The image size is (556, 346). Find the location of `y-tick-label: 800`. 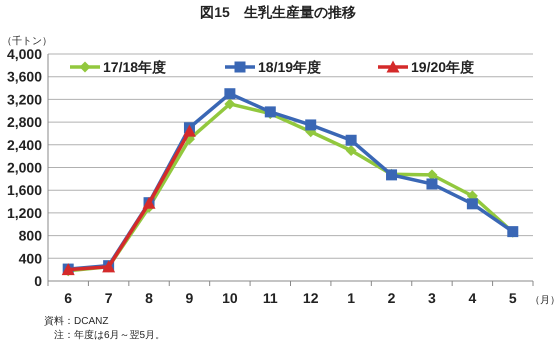

y-tick-label: 800 is located at coordinates (30, 236).